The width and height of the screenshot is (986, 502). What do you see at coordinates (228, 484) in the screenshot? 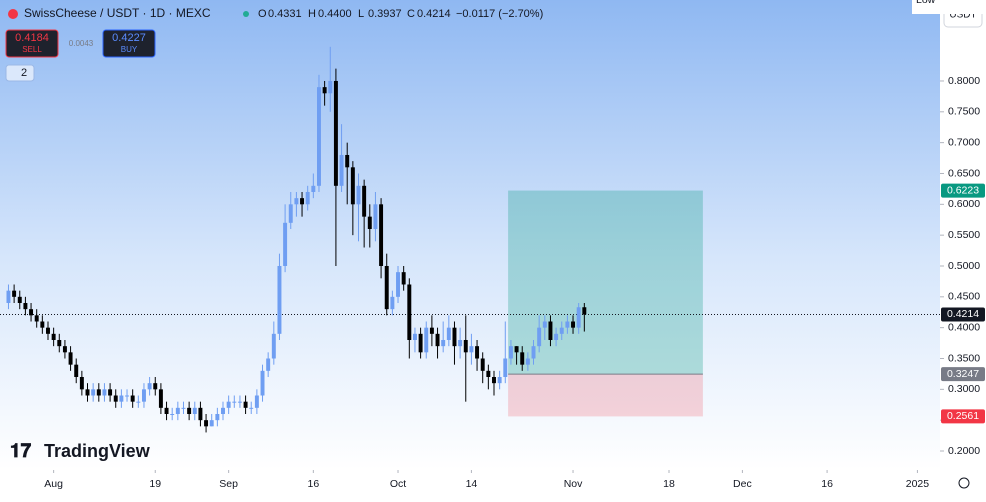
I see `x-tick-label: Sep` at bounding box center [228, 484].